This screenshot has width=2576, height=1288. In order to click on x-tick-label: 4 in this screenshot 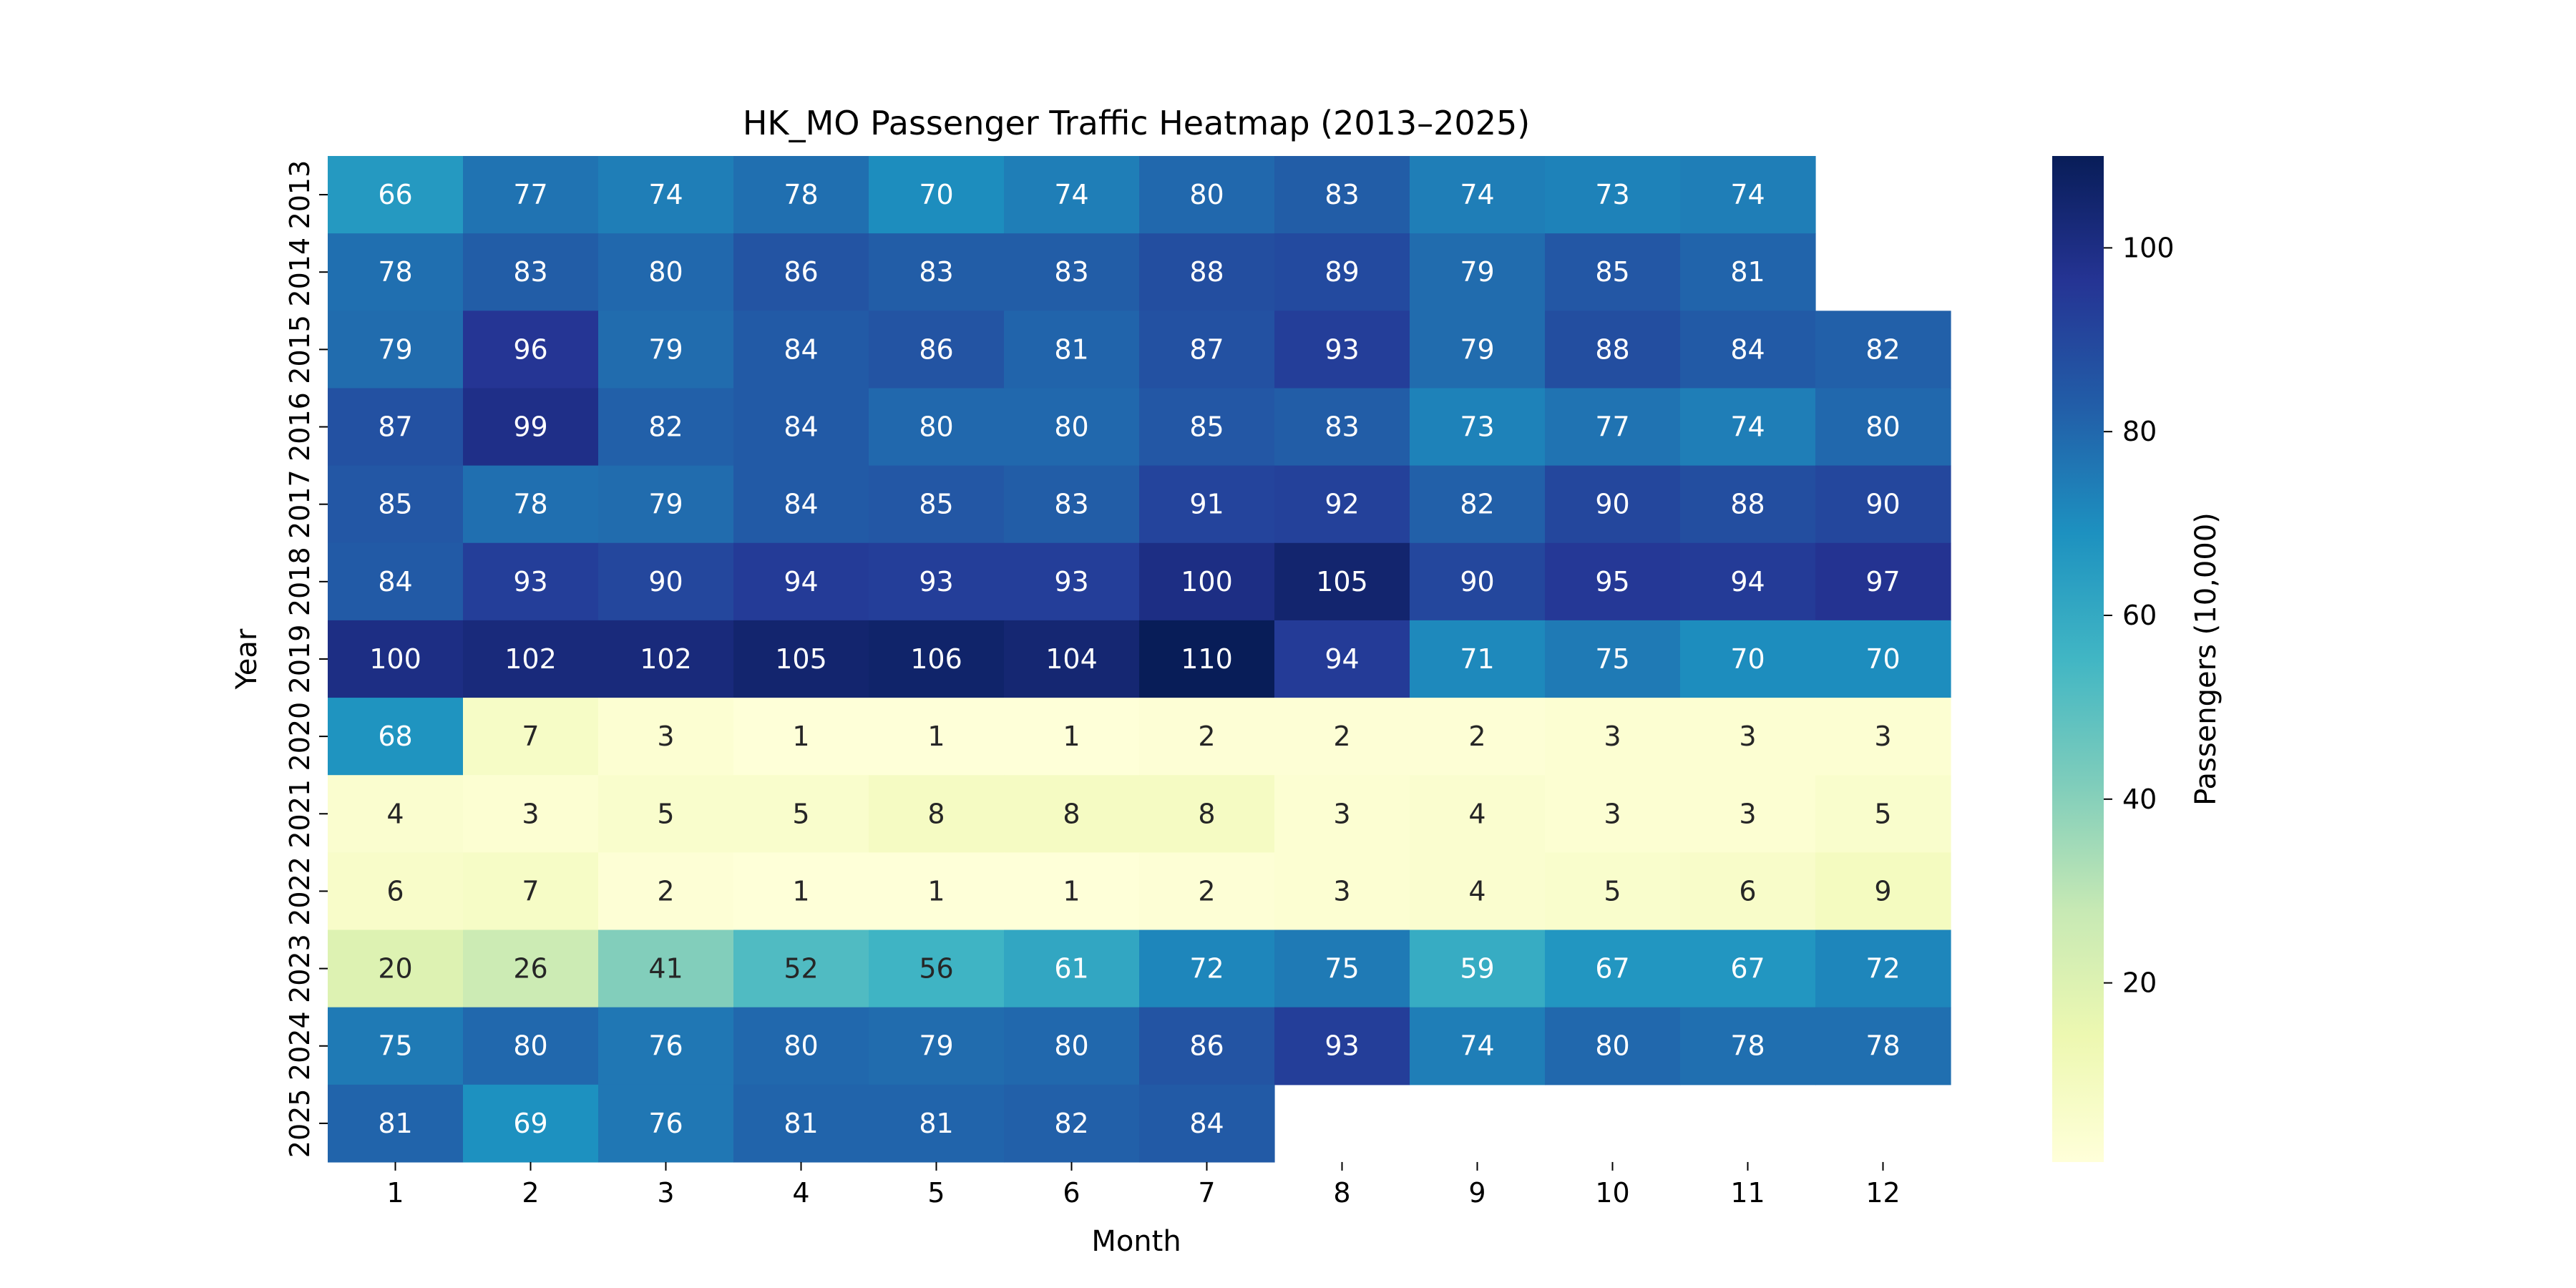, I will do `click(800, 1193)`.